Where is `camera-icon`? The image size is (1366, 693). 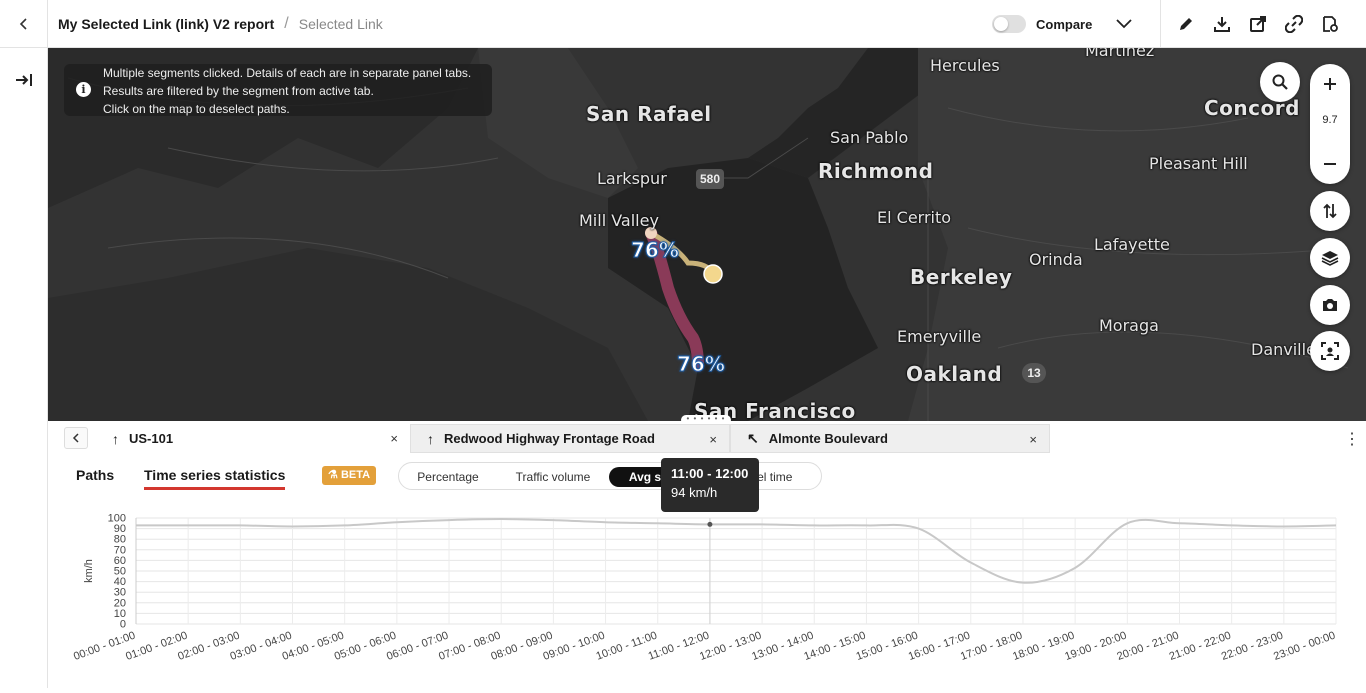 camera-icon is located at coordinates (1330, 305).